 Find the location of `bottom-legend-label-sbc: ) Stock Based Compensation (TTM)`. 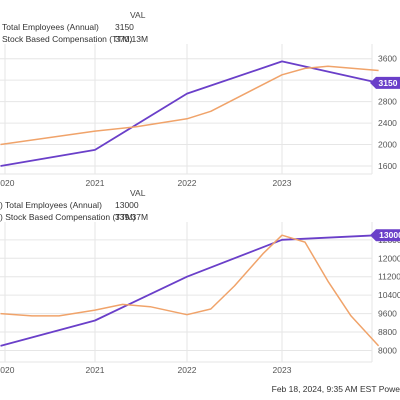

bottom-legend-label-sbc: ) Stock Based Compensation (TTM) is located at coordinates (68, 217).